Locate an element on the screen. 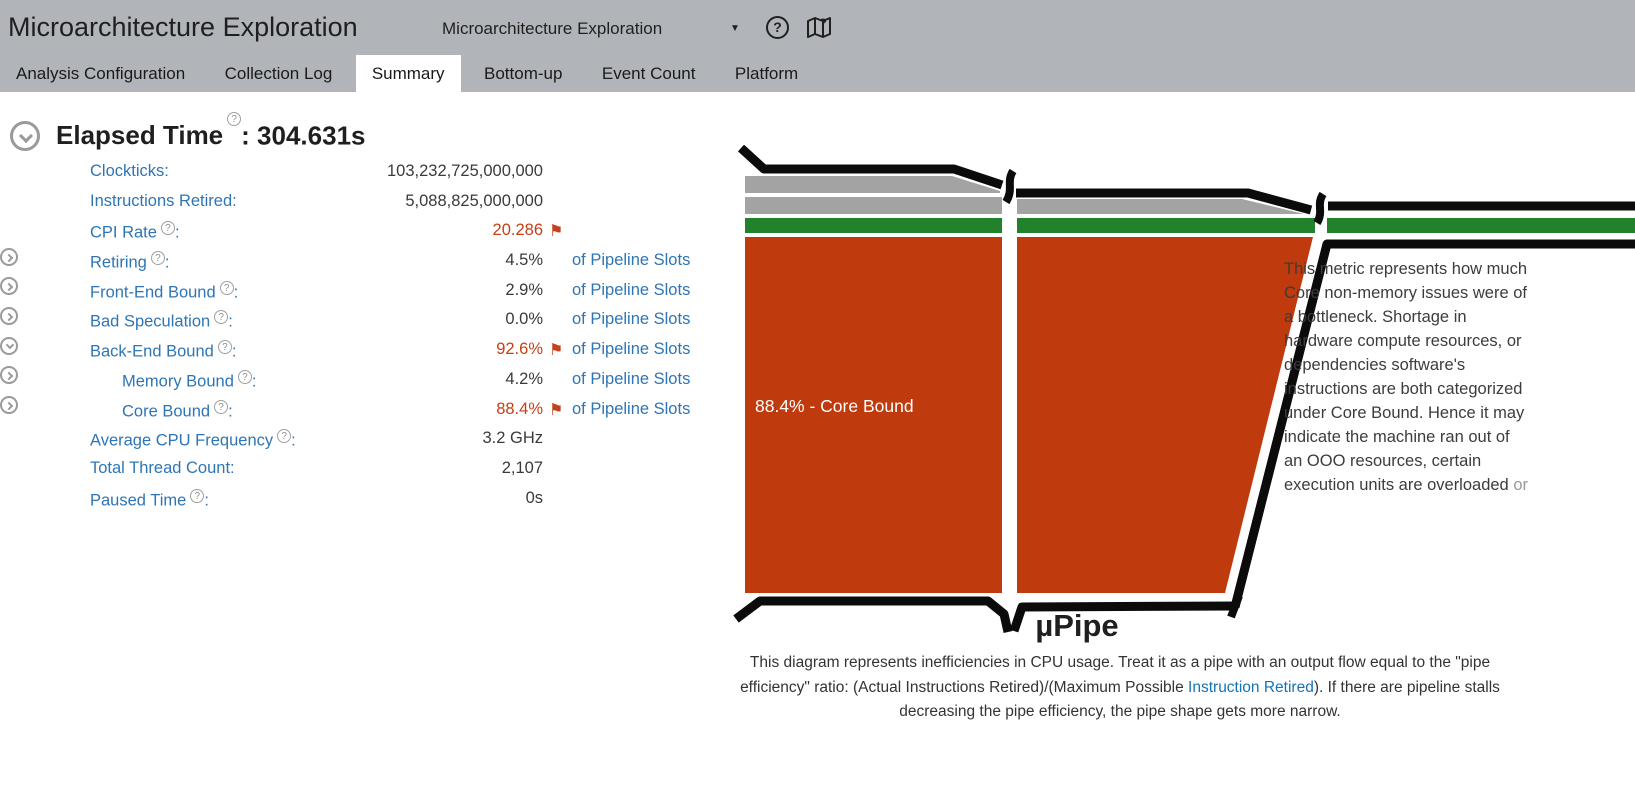 The height and width of the screenshot is (811, 1635). metric-label: Bad Speculation is located at coordinates (150, 321).